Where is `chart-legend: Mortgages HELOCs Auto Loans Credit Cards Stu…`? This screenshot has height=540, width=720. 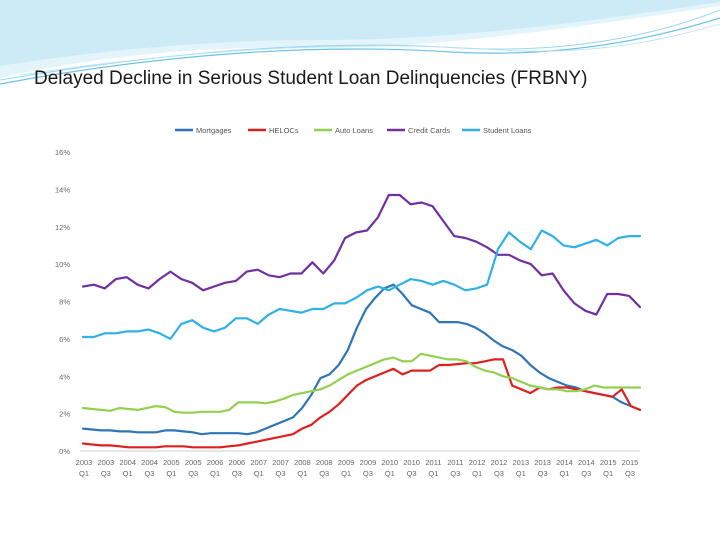 chart-legend: Mortgages HELOCs Auto Loans Credit Cards Stu… is located at coordinates (353, 130).